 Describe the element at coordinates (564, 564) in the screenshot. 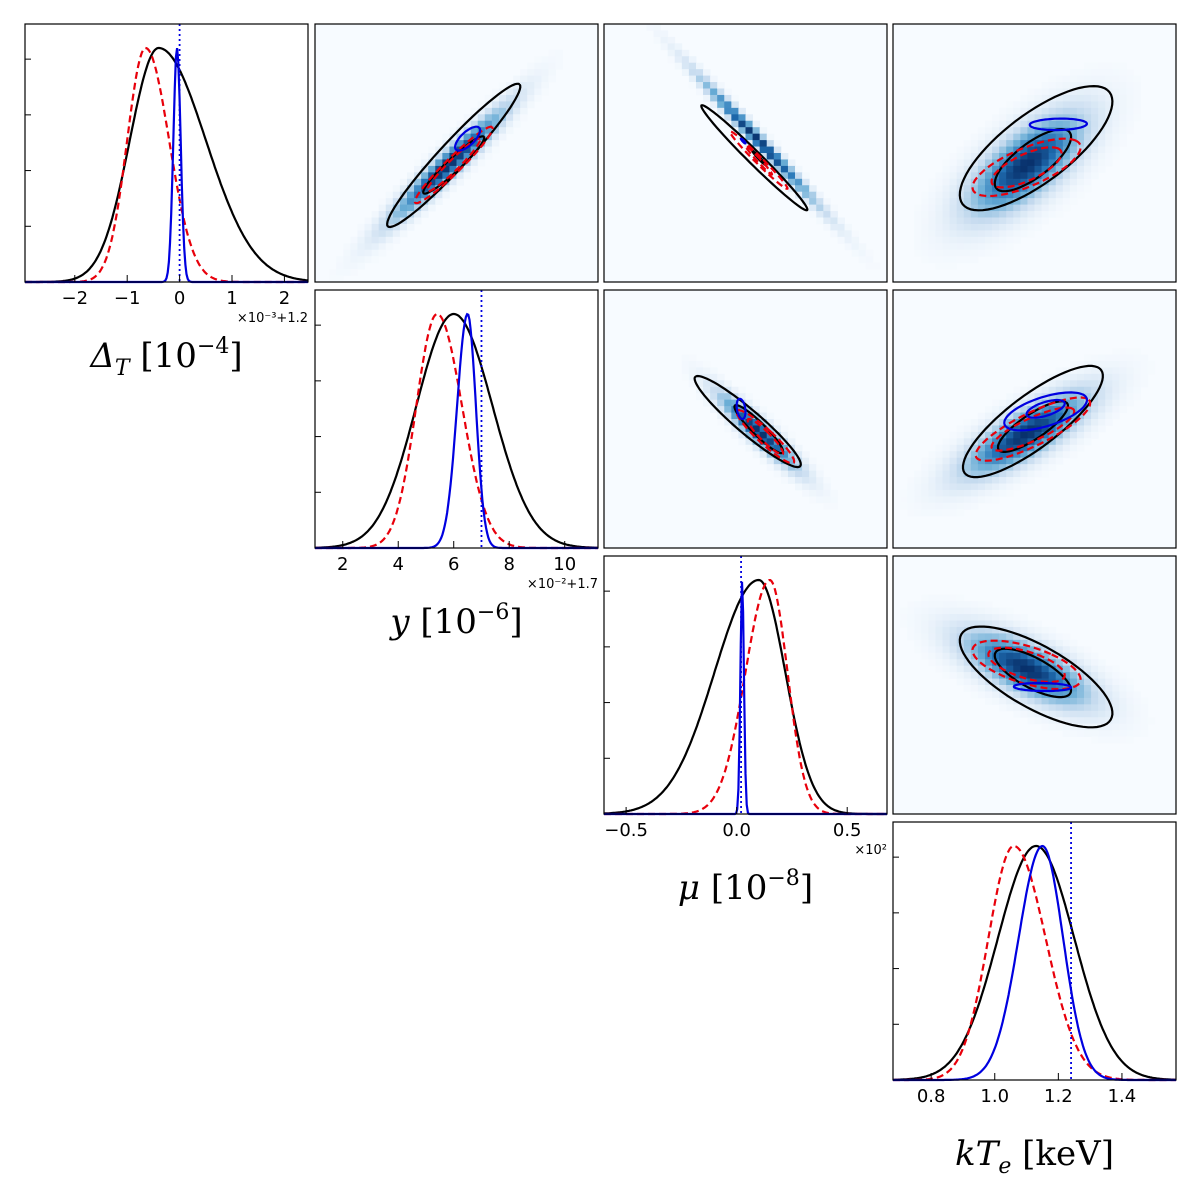

I see `tick-label-y-4: 10` at that location.